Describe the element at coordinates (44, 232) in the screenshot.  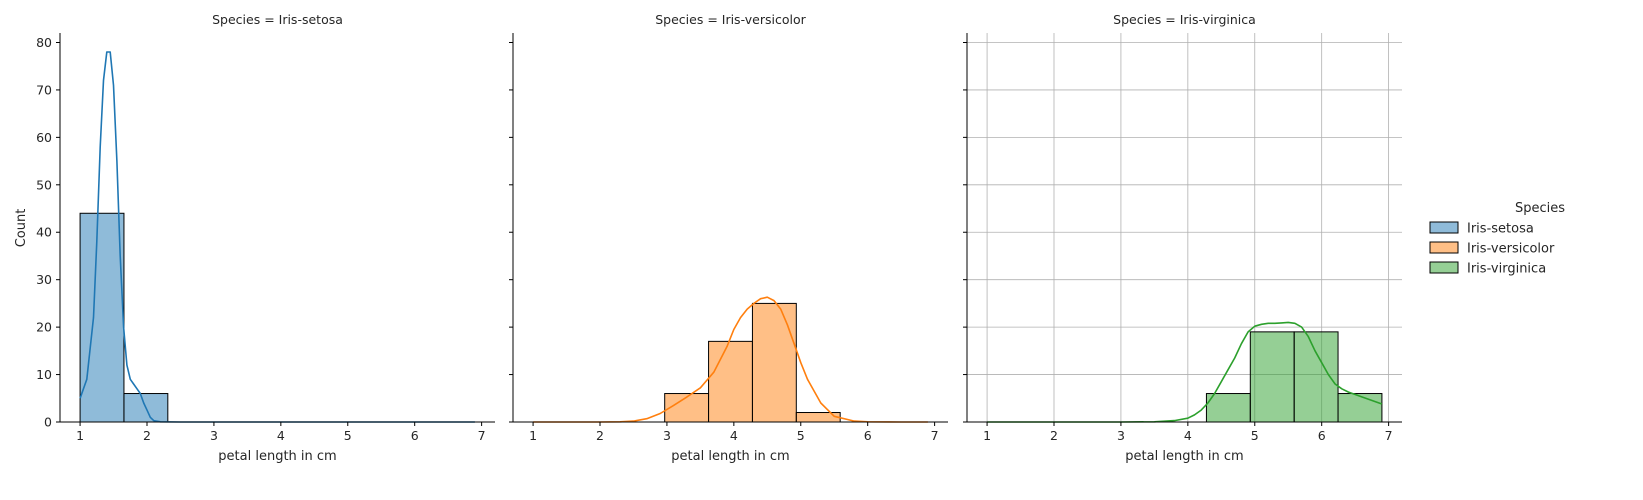
I see `y-tick-label: 40` at that location.